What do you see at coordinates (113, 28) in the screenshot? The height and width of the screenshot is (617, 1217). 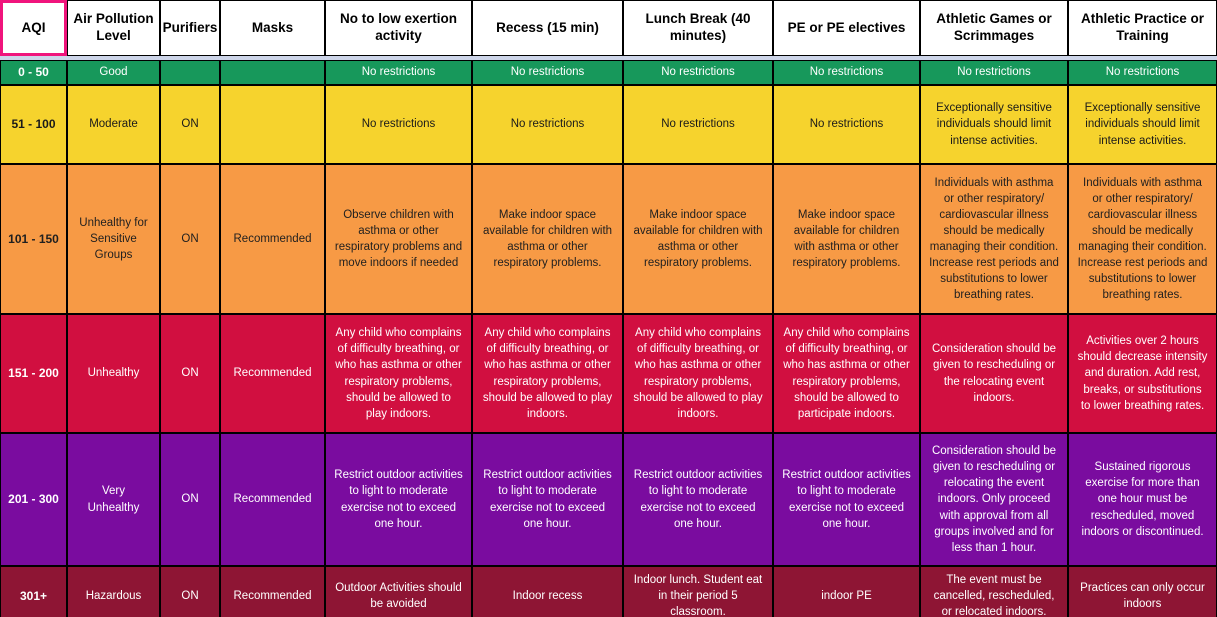 I see `header-cell-air-pollution-level: Air Pollution Level` at bounding box center [113, 28].